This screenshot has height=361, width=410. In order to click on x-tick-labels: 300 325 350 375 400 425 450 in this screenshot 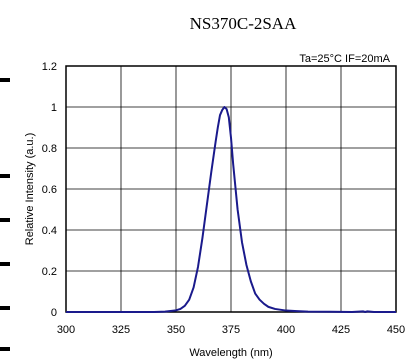, I will do `click(231, 330)`.